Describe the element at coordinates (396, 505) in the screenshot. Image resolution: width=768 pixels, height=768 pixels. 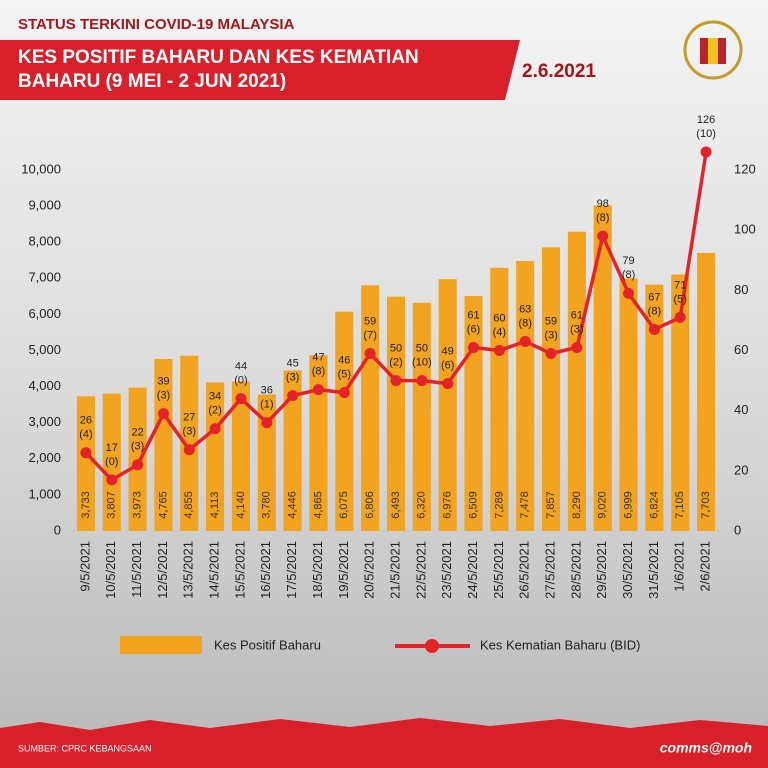
I see `bar-value-label: 6,493` at that location.